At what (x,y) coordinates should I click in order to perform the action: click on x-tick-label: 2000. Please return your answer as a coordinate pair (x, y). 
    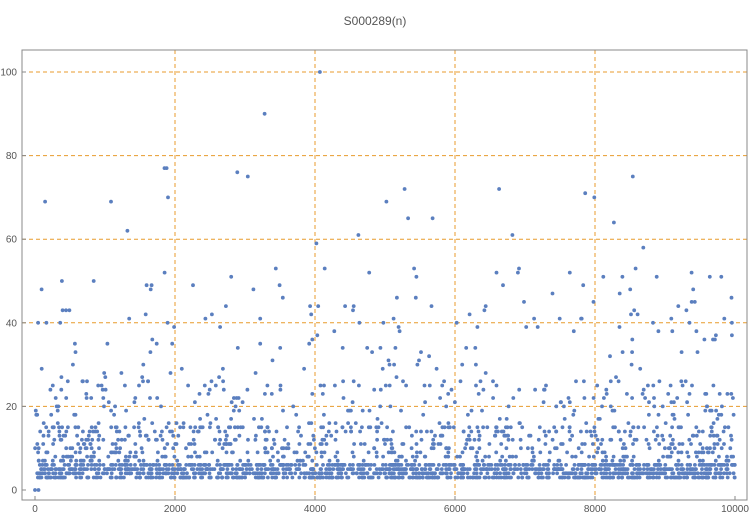
    Looking at the image, I should click on (175, 509).